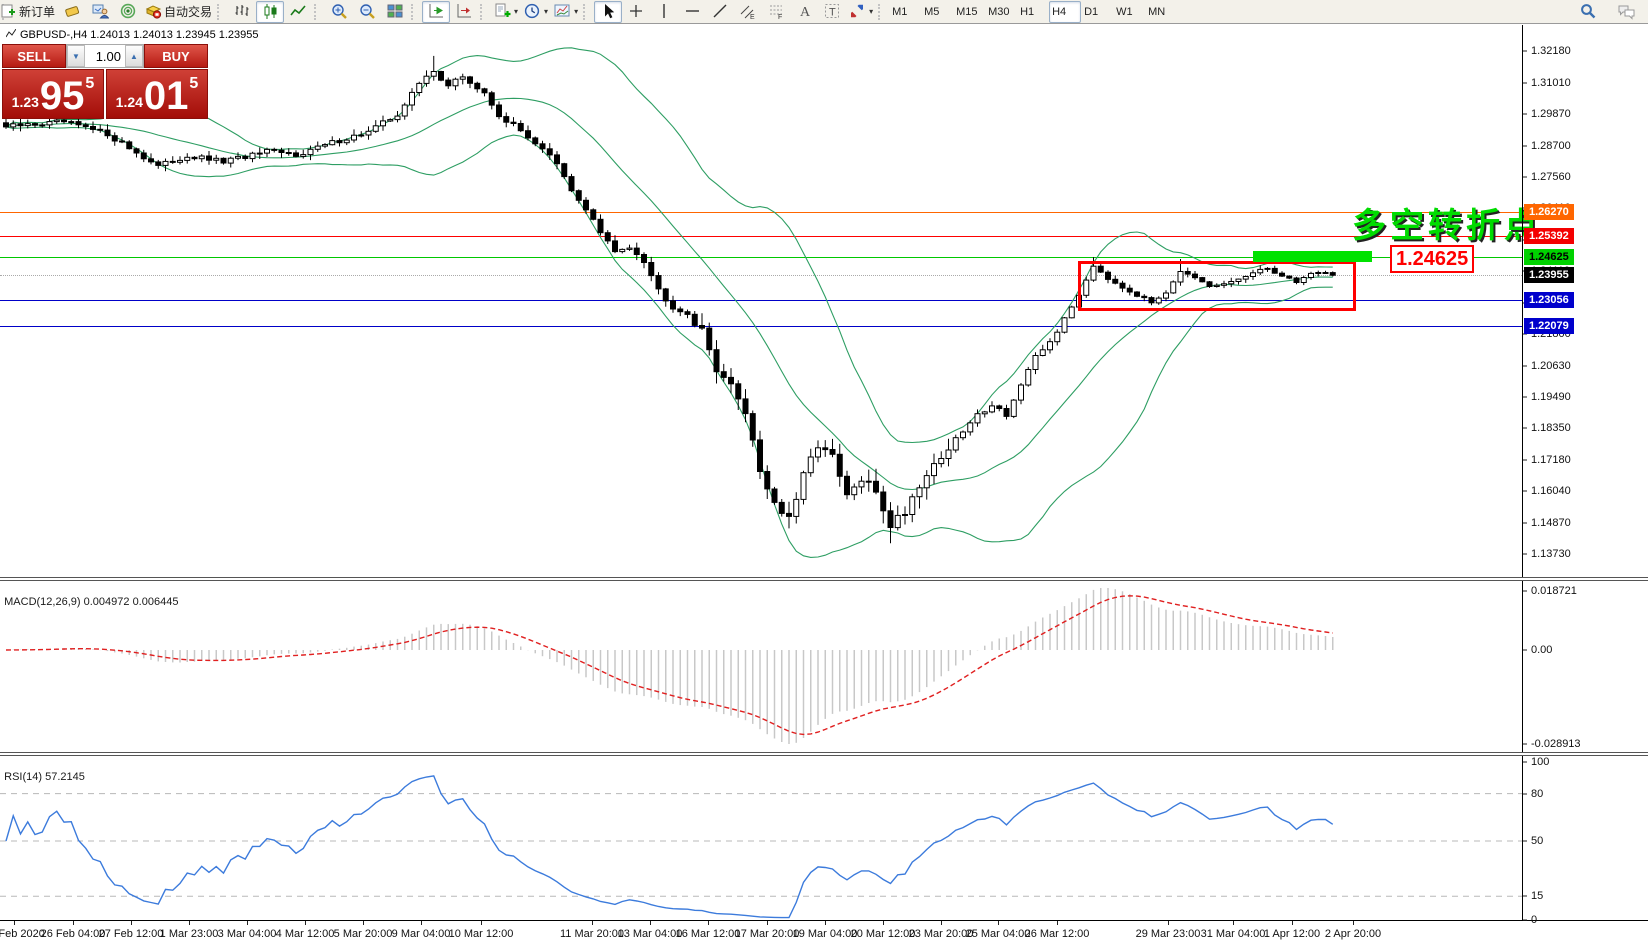 The width and height of the screenshot is (1648, 948). I want to click on price-tick-label: 1.17180, so click(1551, 459).